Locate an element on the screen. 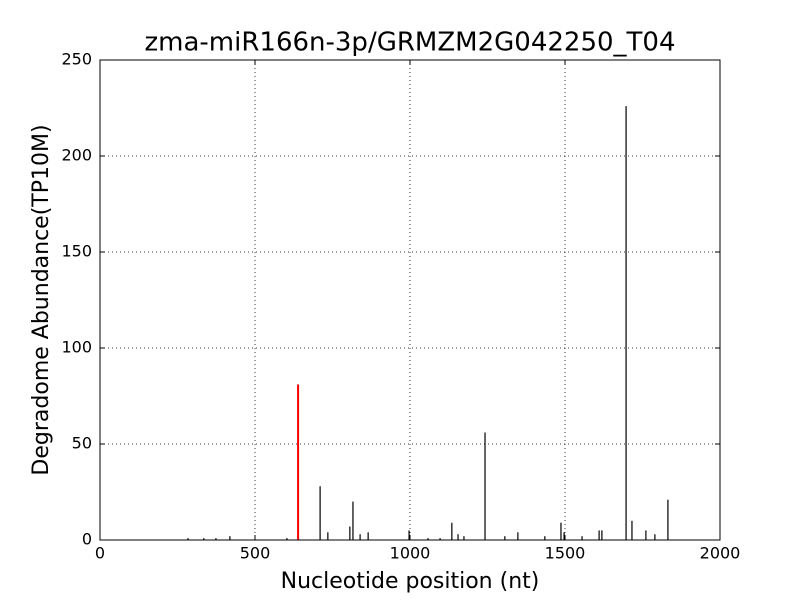 The image size is (800, 600). y-tick-label: 200 is located at coordinates (76, 155).